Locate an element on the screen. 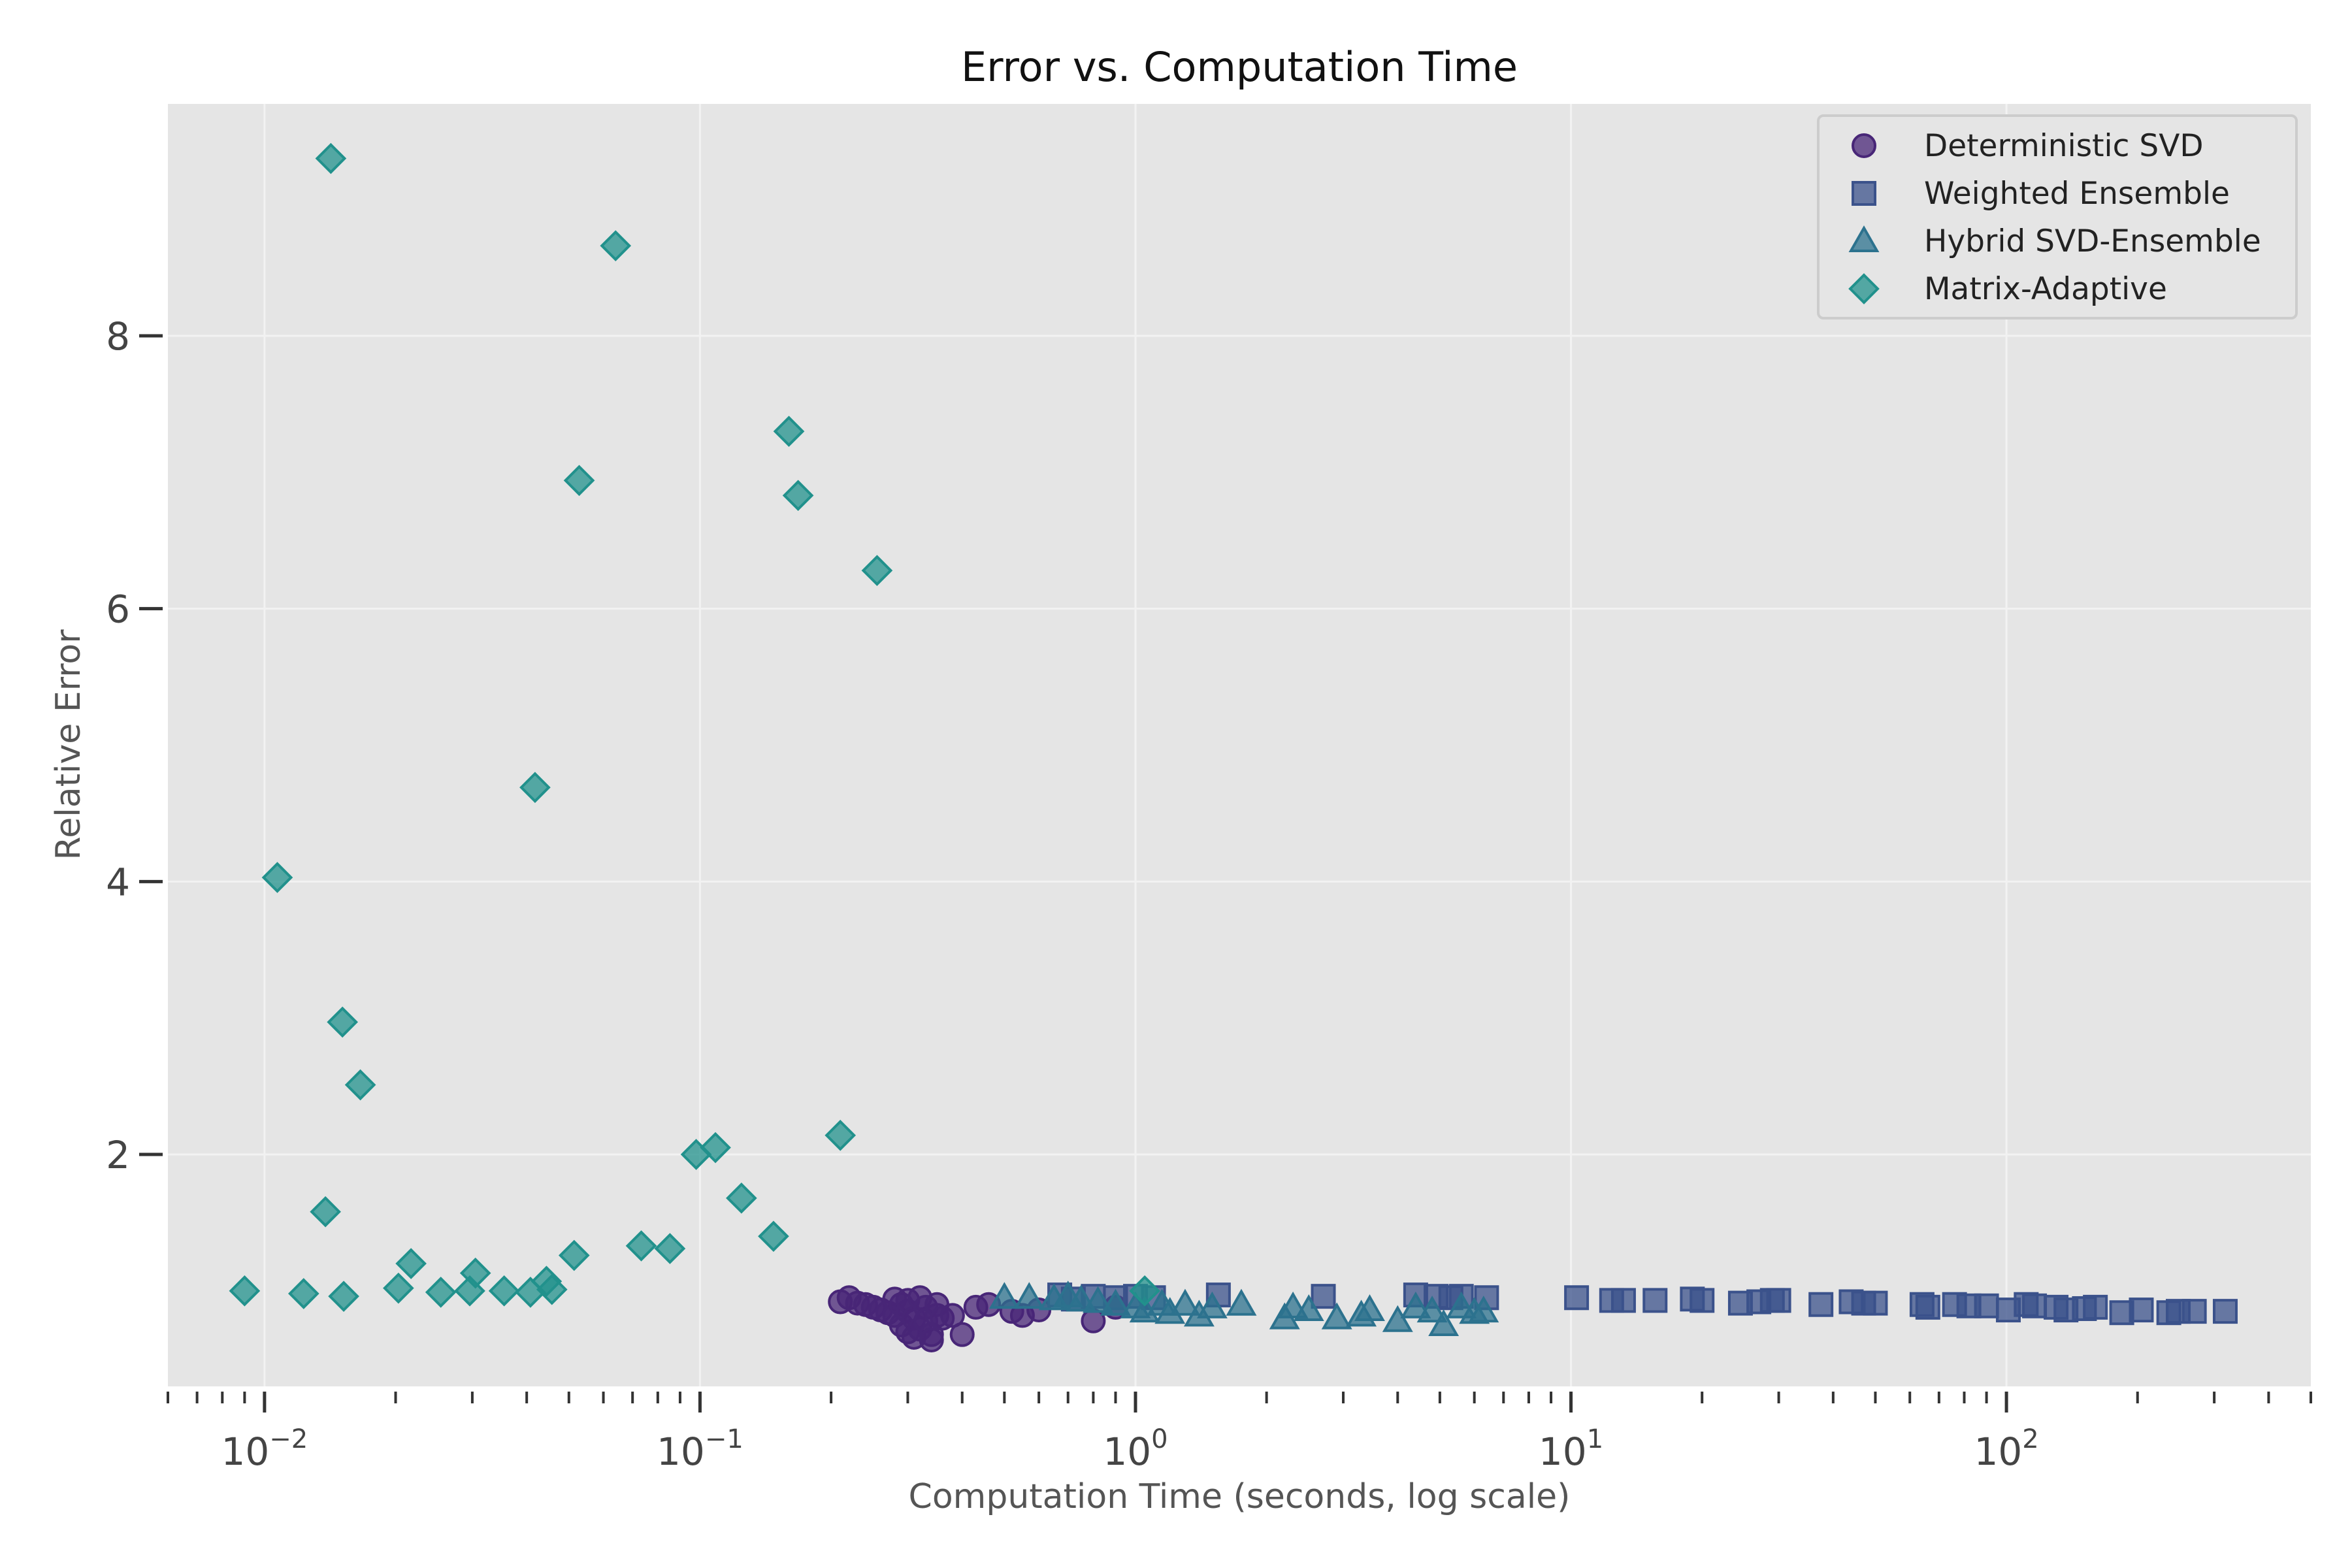 This screenshot has height=1568, width=2352. legend-label: Matrix-Adaptive is located at coordinates (2045, 289).